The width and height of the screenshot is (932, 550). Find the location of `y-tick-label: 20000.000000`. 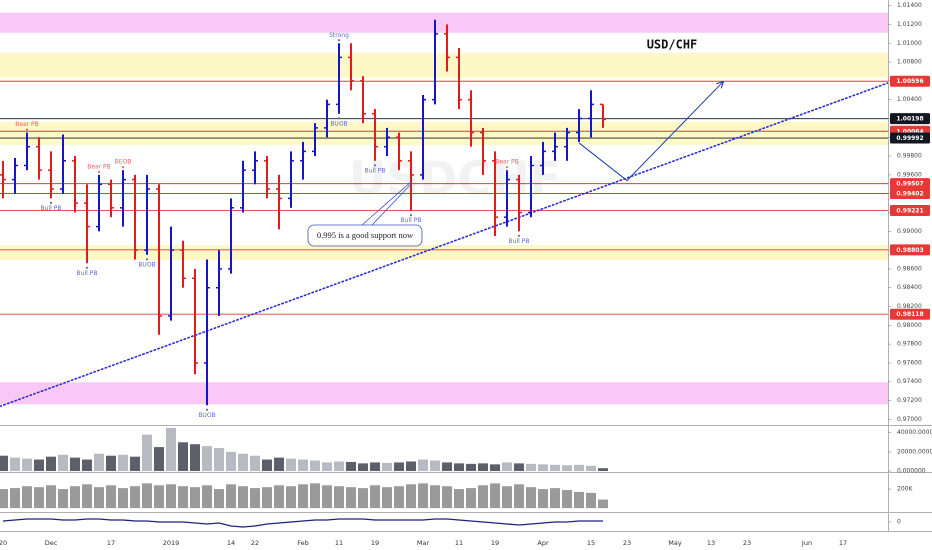

y-tick-label: 20000.000000 is located at coordinates (914, 451).